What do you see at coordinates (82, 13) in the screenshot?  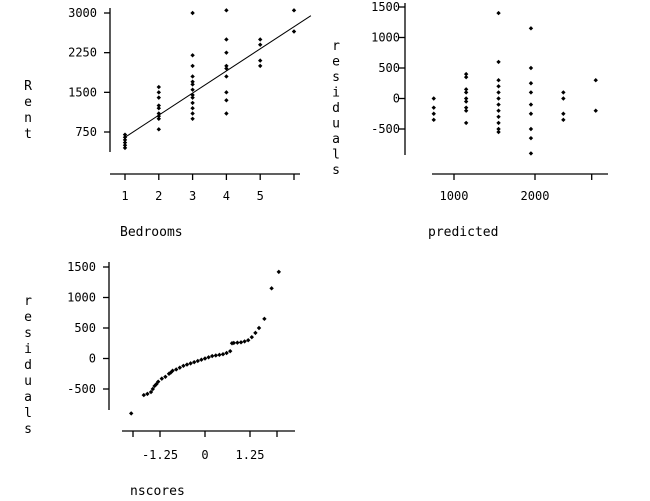 I see `panel-1-y-tick-label: 3000` at bounding box center [82, 13].